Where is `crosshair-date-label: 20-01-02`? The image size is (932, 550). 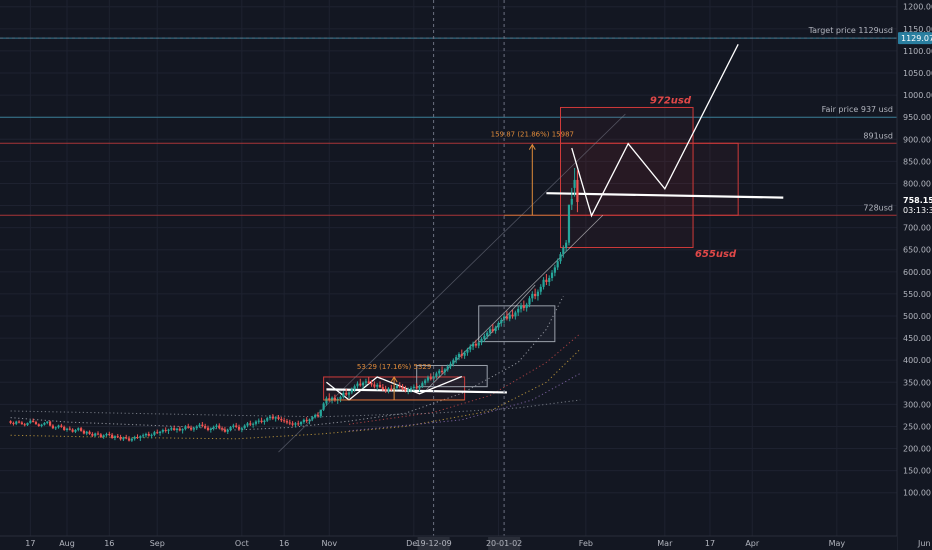
crosshair-date-label: 20-01-02 is located at coordinates (504, 543).